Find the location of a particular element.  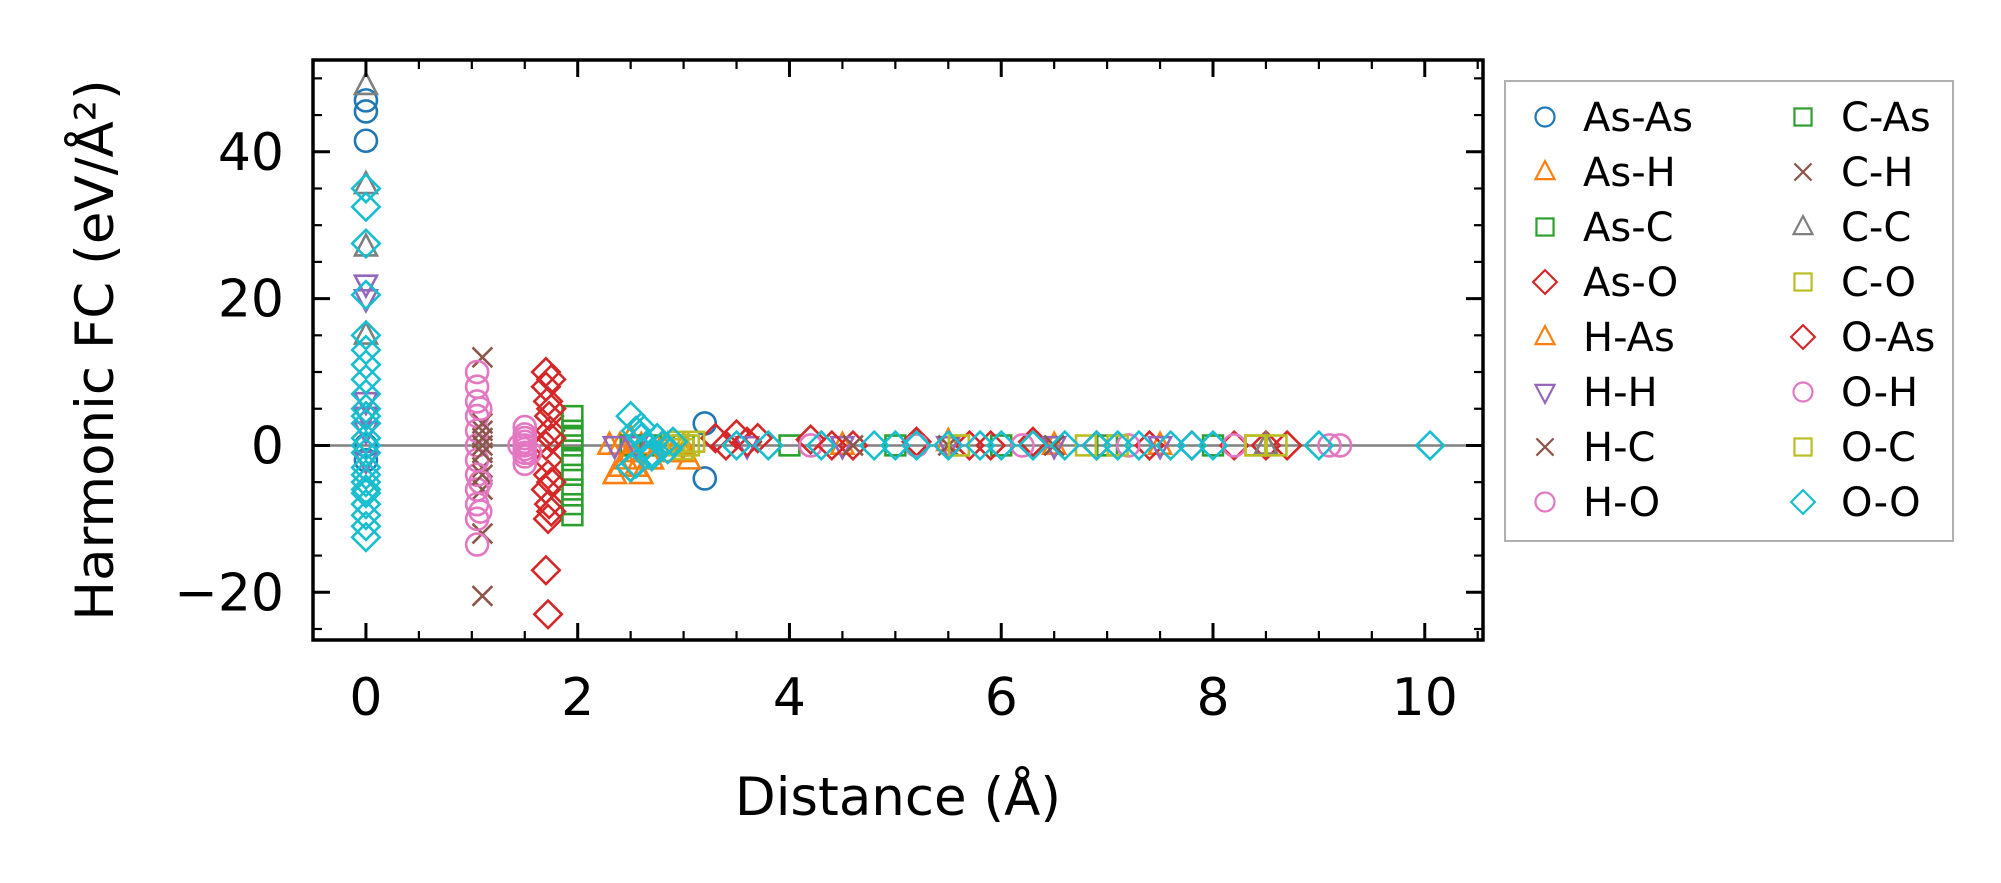

legend-label: C-O is located at coordinates (1878, 283).